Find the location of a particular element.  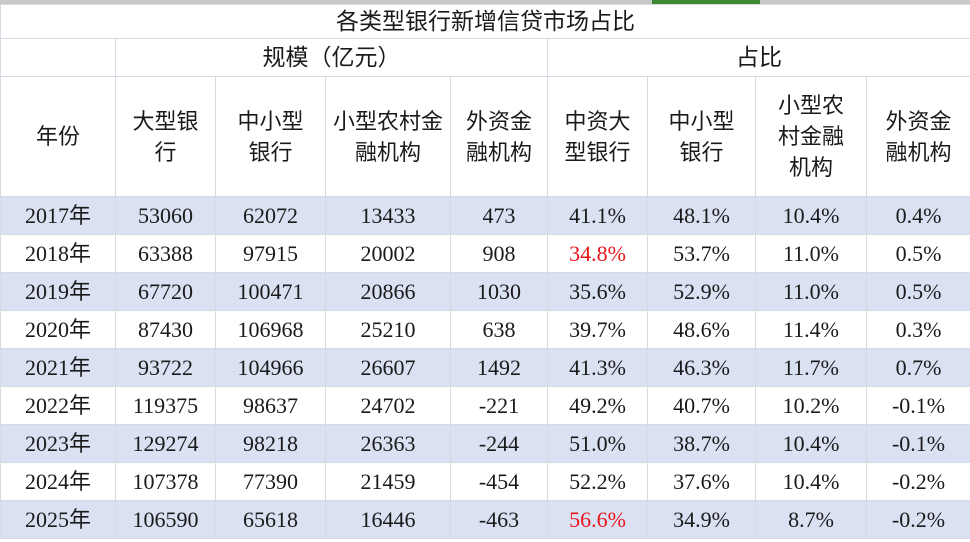

column-header-label: 大型银行 is located at coordinates (165, 136).